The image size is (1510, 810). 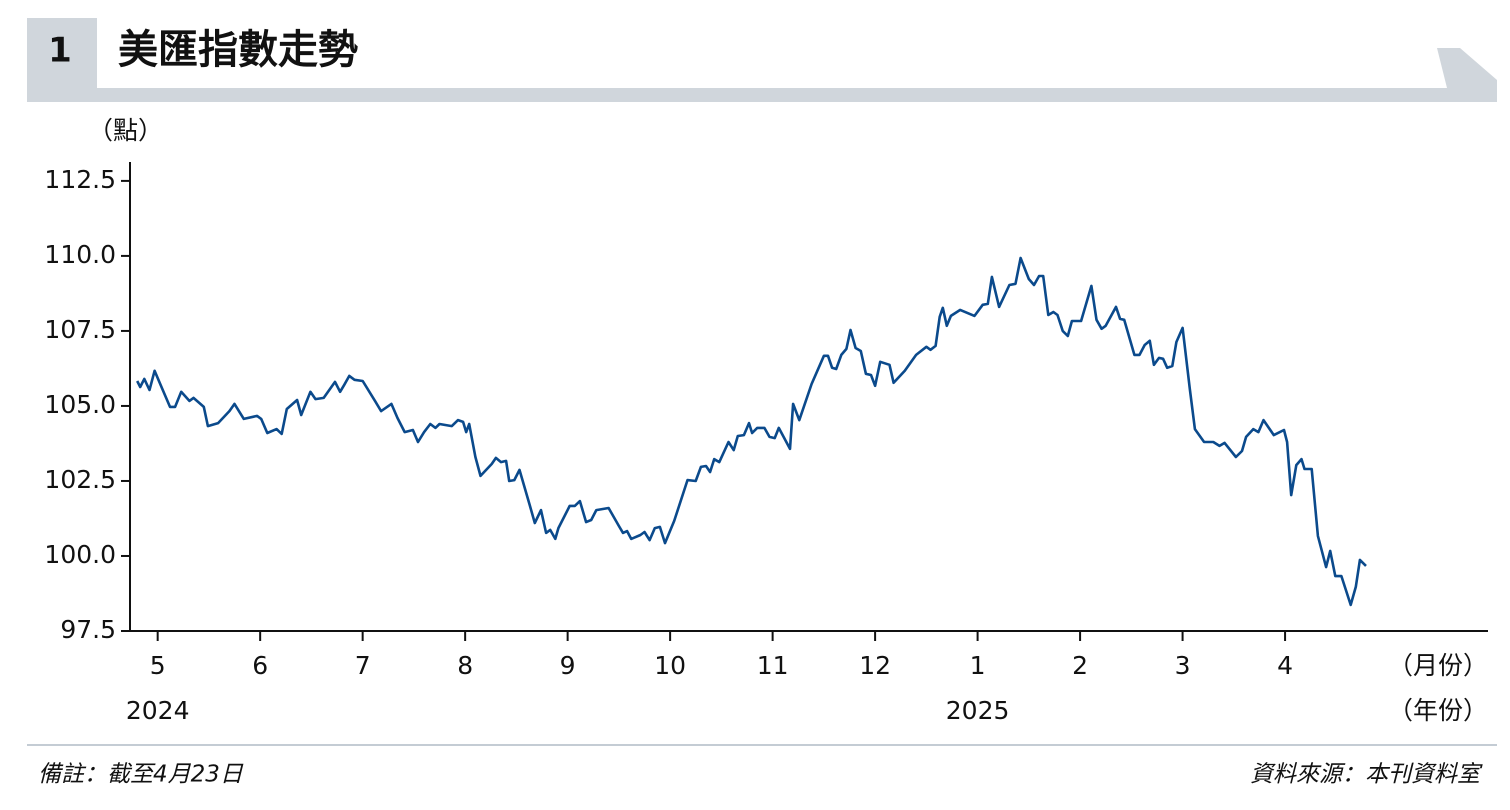 I want to click on badge: 1, so click(x=60, y=51).